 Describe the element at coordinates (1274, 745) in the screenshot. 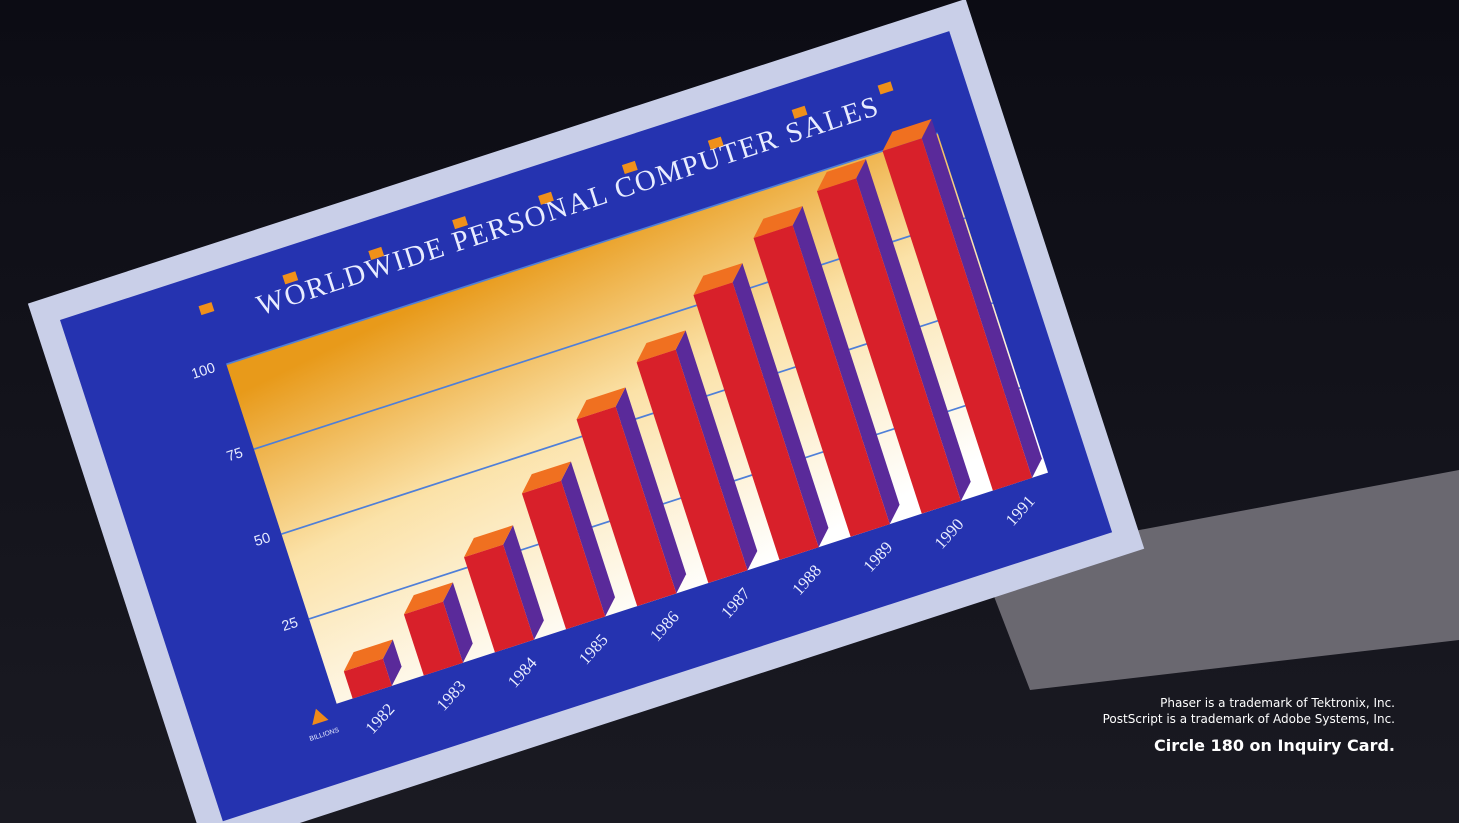

I see `note: Circle 180 on Inquiry Card.` at that location.